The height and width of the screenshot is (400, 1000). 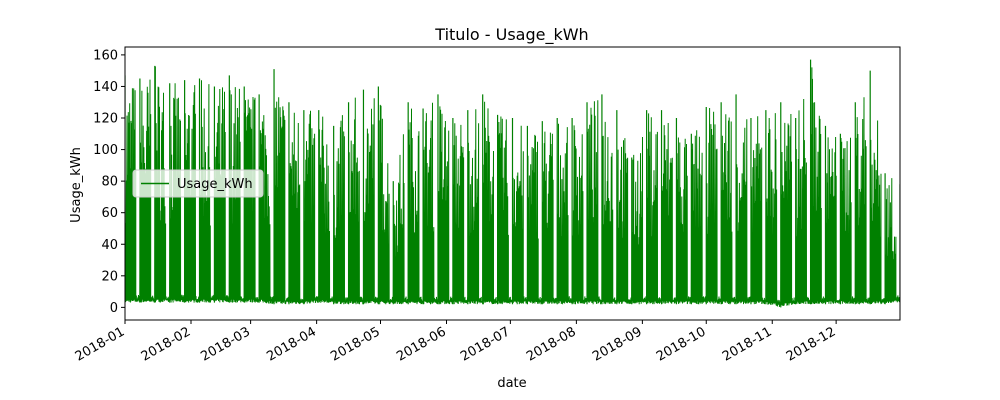 I want to click on chart-title: Titulo - Usage_kWh, so click(x=511, y=35).